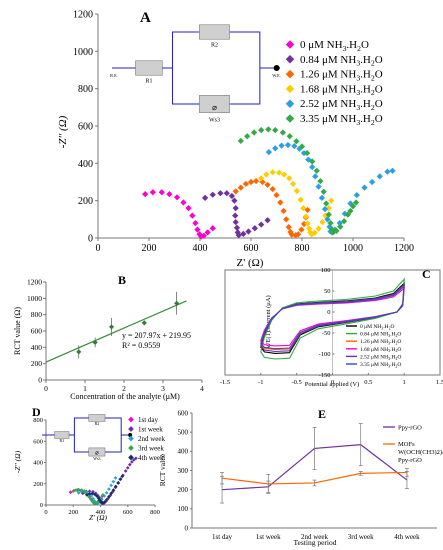 The height and width of the screenshot is (550, 443). What do you see at coordinates (85, 89) in the screenshot?
I see `panel-a-y-tick-label: 800` at bounding box center [85, 89].